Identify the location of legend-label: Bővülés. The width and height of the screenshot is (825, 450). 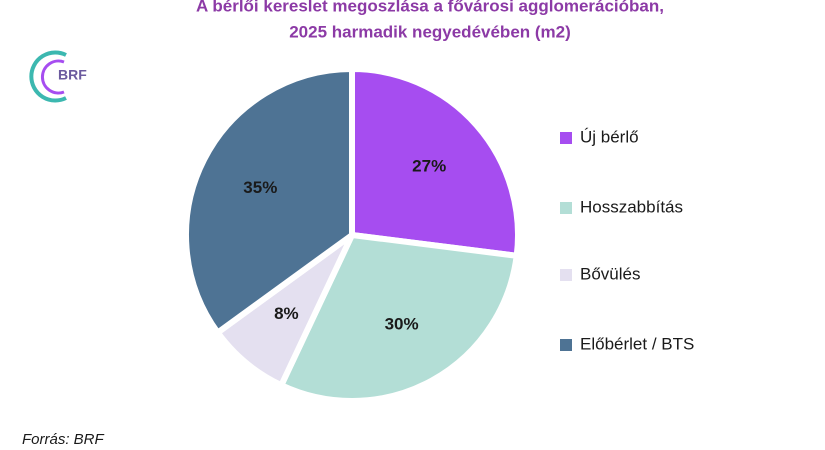
(610, 273).